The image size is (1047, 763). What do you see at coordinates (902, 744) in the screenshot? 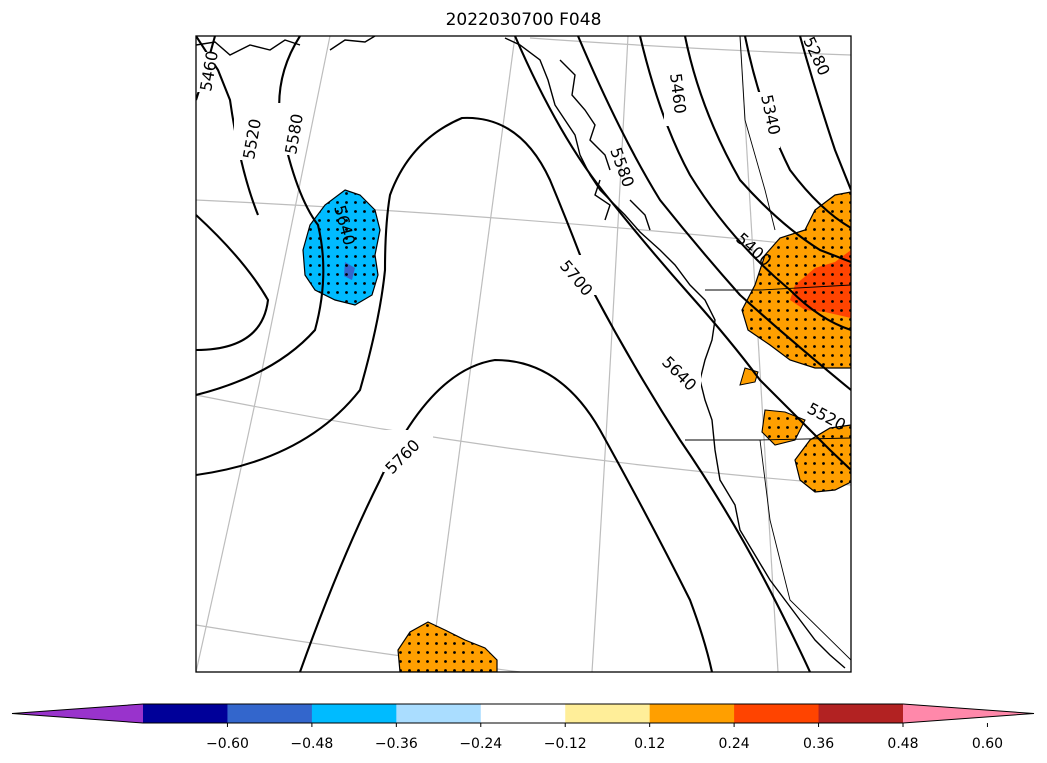
I see `colorbar-tick-label: 0.48` at bounding box center [902, 744].